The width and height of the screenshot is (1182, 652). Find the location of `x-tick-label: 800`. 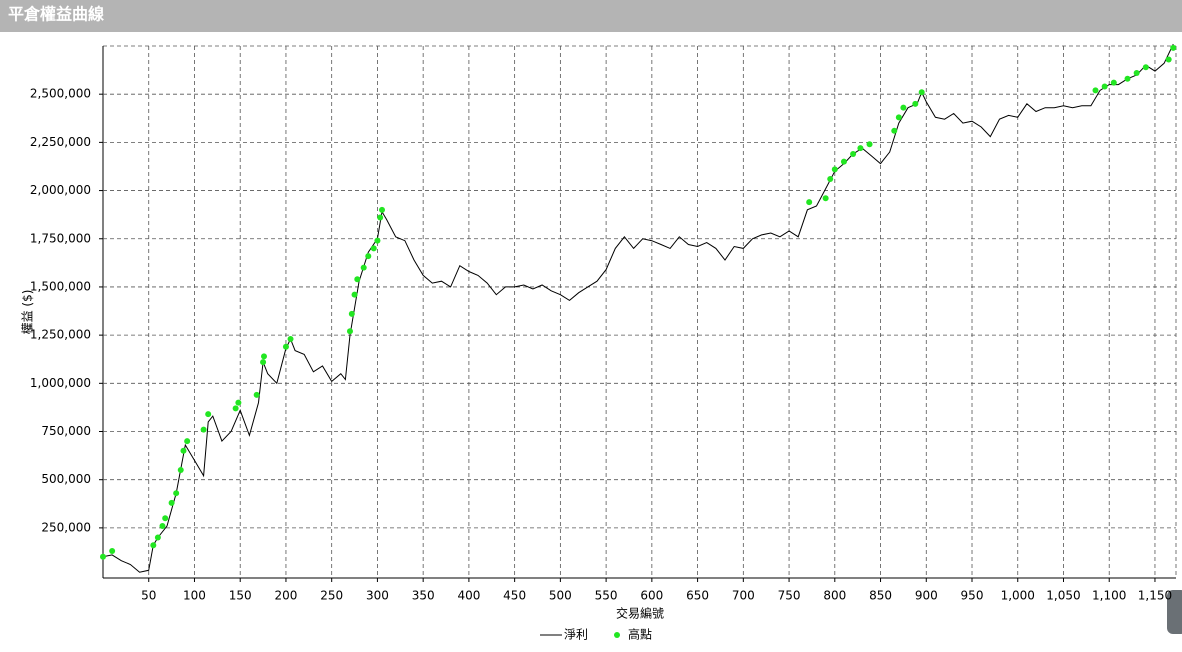

x-tick-label: 800 is located at coordinates (834, 596).